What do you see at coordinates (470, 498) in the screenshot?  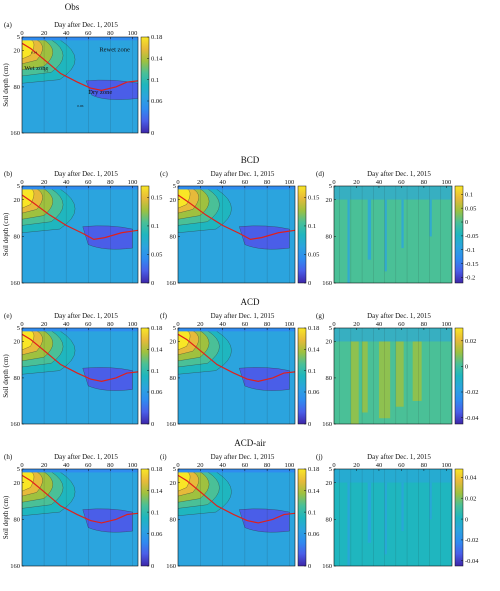 I see `colorbar-tick-label: 0.02` at bounding box center [470, 498].